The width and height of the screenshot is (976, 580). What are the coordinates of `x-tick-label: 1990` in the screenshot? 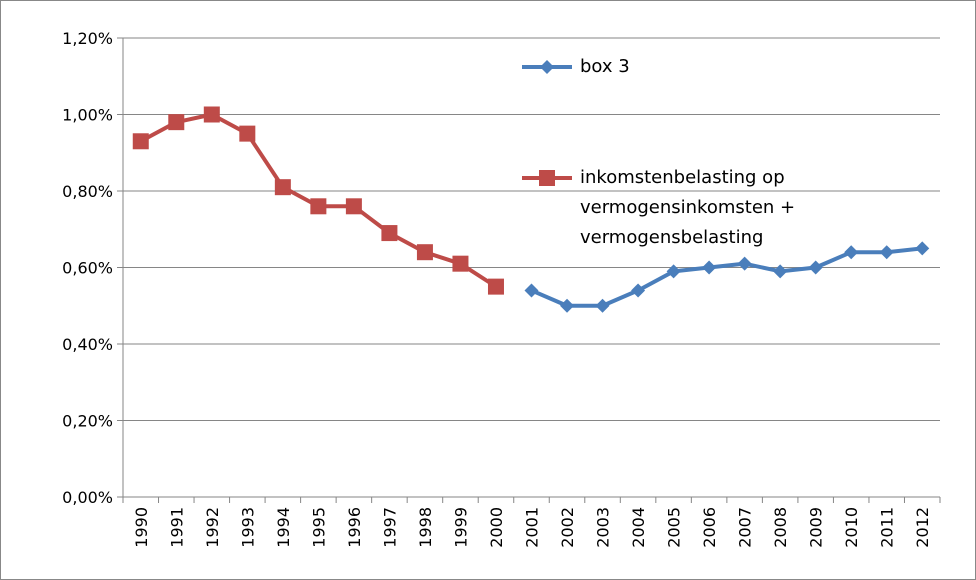 It's located at (141, 527).